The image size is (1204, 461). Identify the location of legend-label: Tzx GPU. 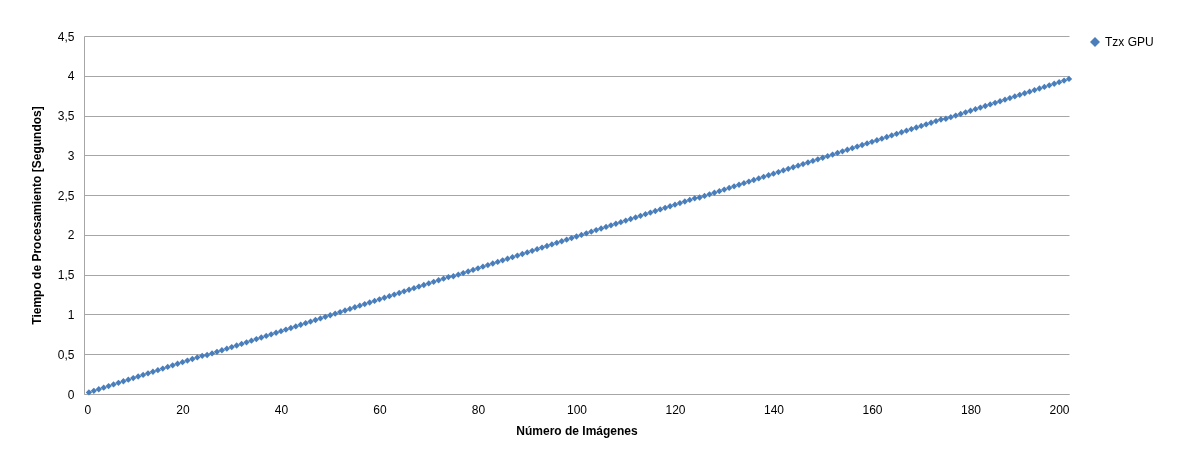
(1129, 42).